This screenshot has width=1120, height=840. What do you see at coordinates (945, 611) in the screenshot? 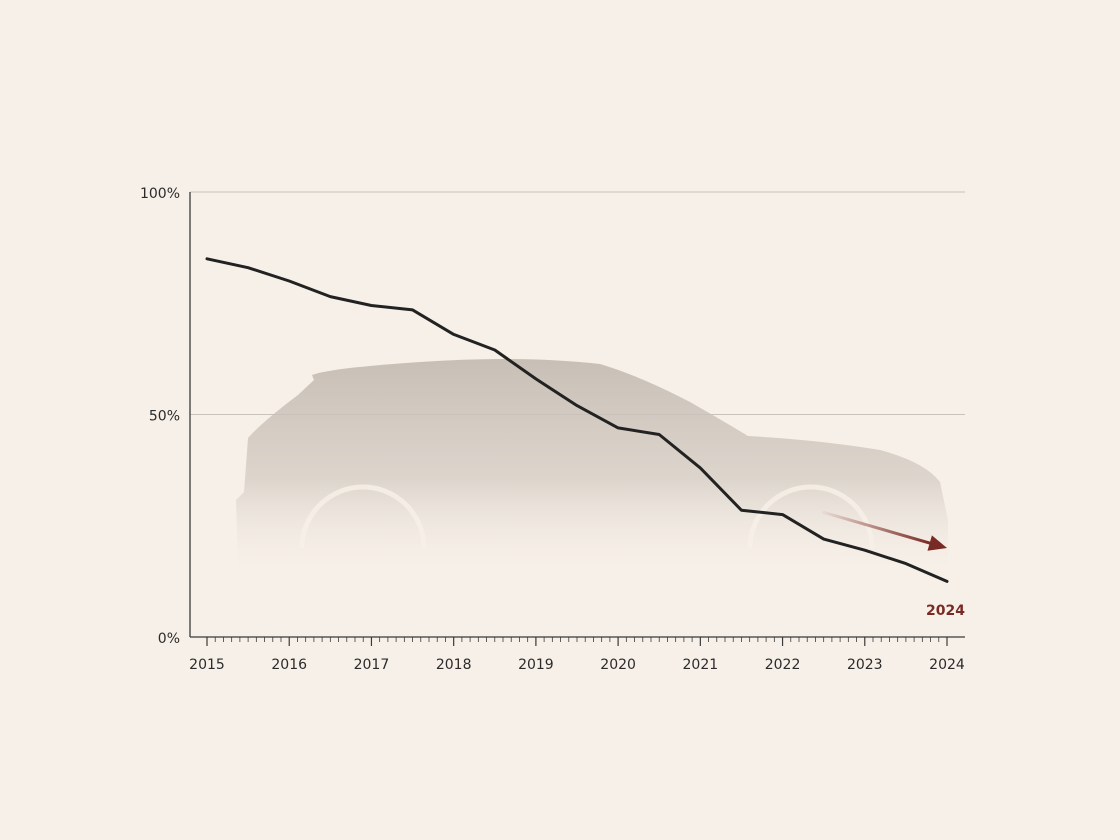
I see `annotation-label: 2024` at bounding box center [945, 611].